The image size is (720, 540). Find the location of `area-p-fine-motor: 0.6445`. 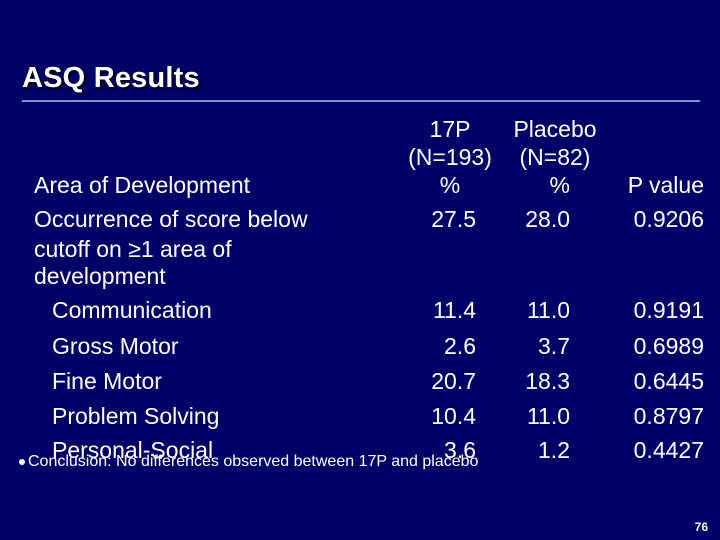

area-p-fine-motor: 0.6445 is located at coordinates (668, 381).